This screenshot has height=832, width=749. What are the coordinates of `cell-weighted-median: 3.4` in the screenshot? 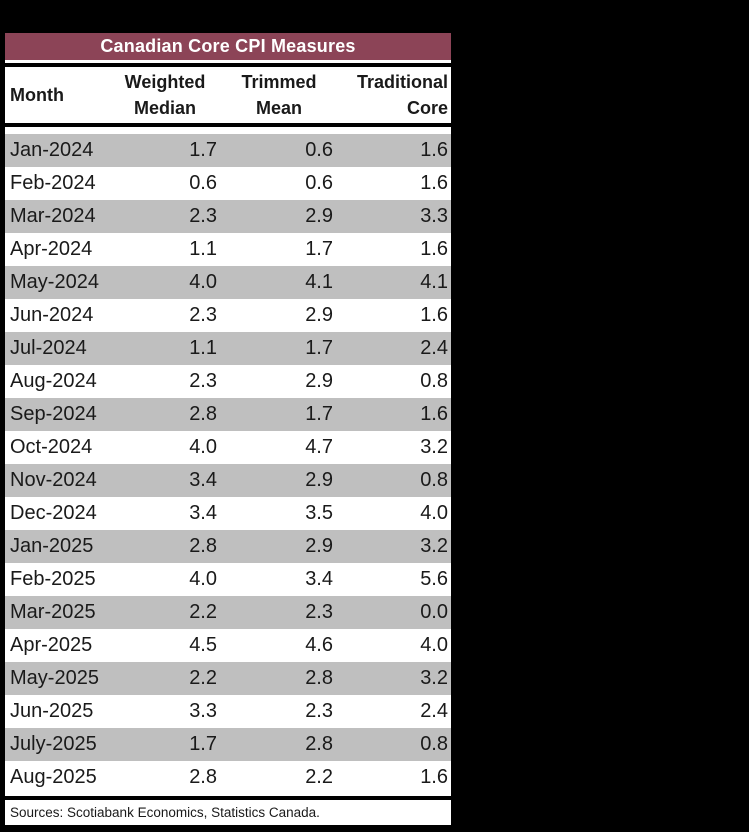 It's located at (203, 480).